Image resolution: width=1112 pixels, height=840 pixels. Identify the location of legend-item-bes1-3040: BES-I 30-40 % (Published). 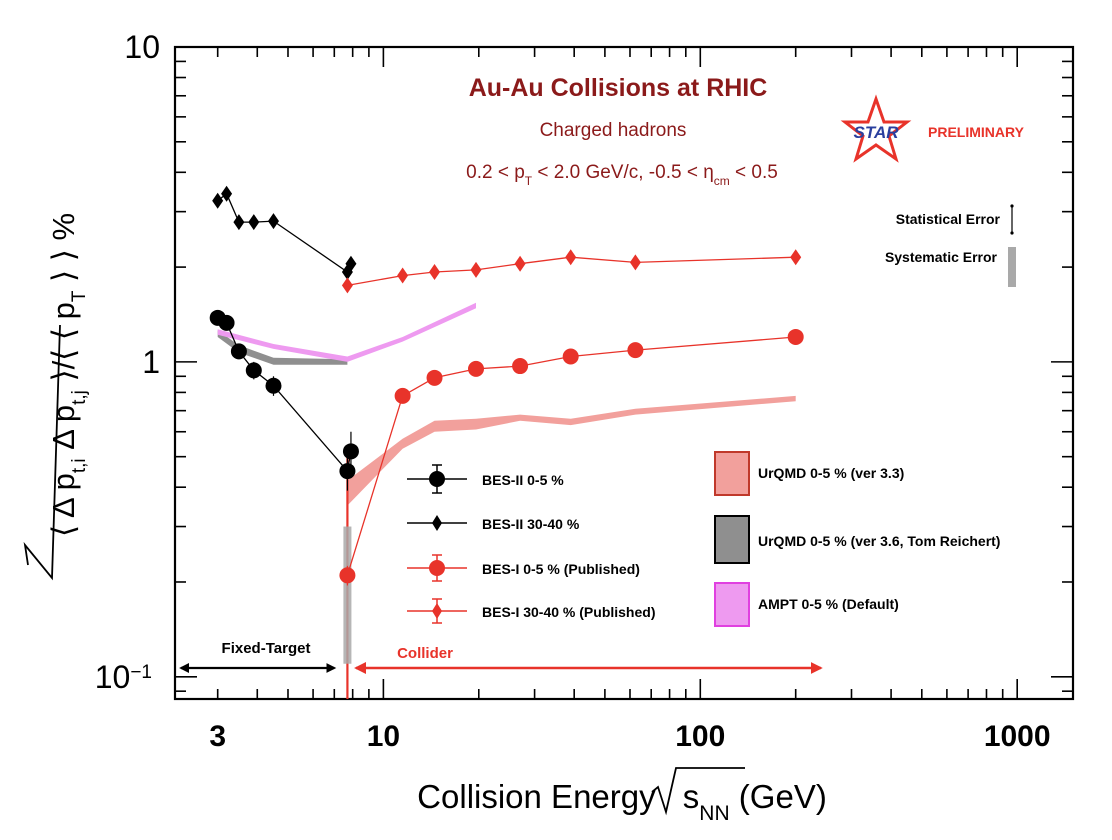
(531, 611).